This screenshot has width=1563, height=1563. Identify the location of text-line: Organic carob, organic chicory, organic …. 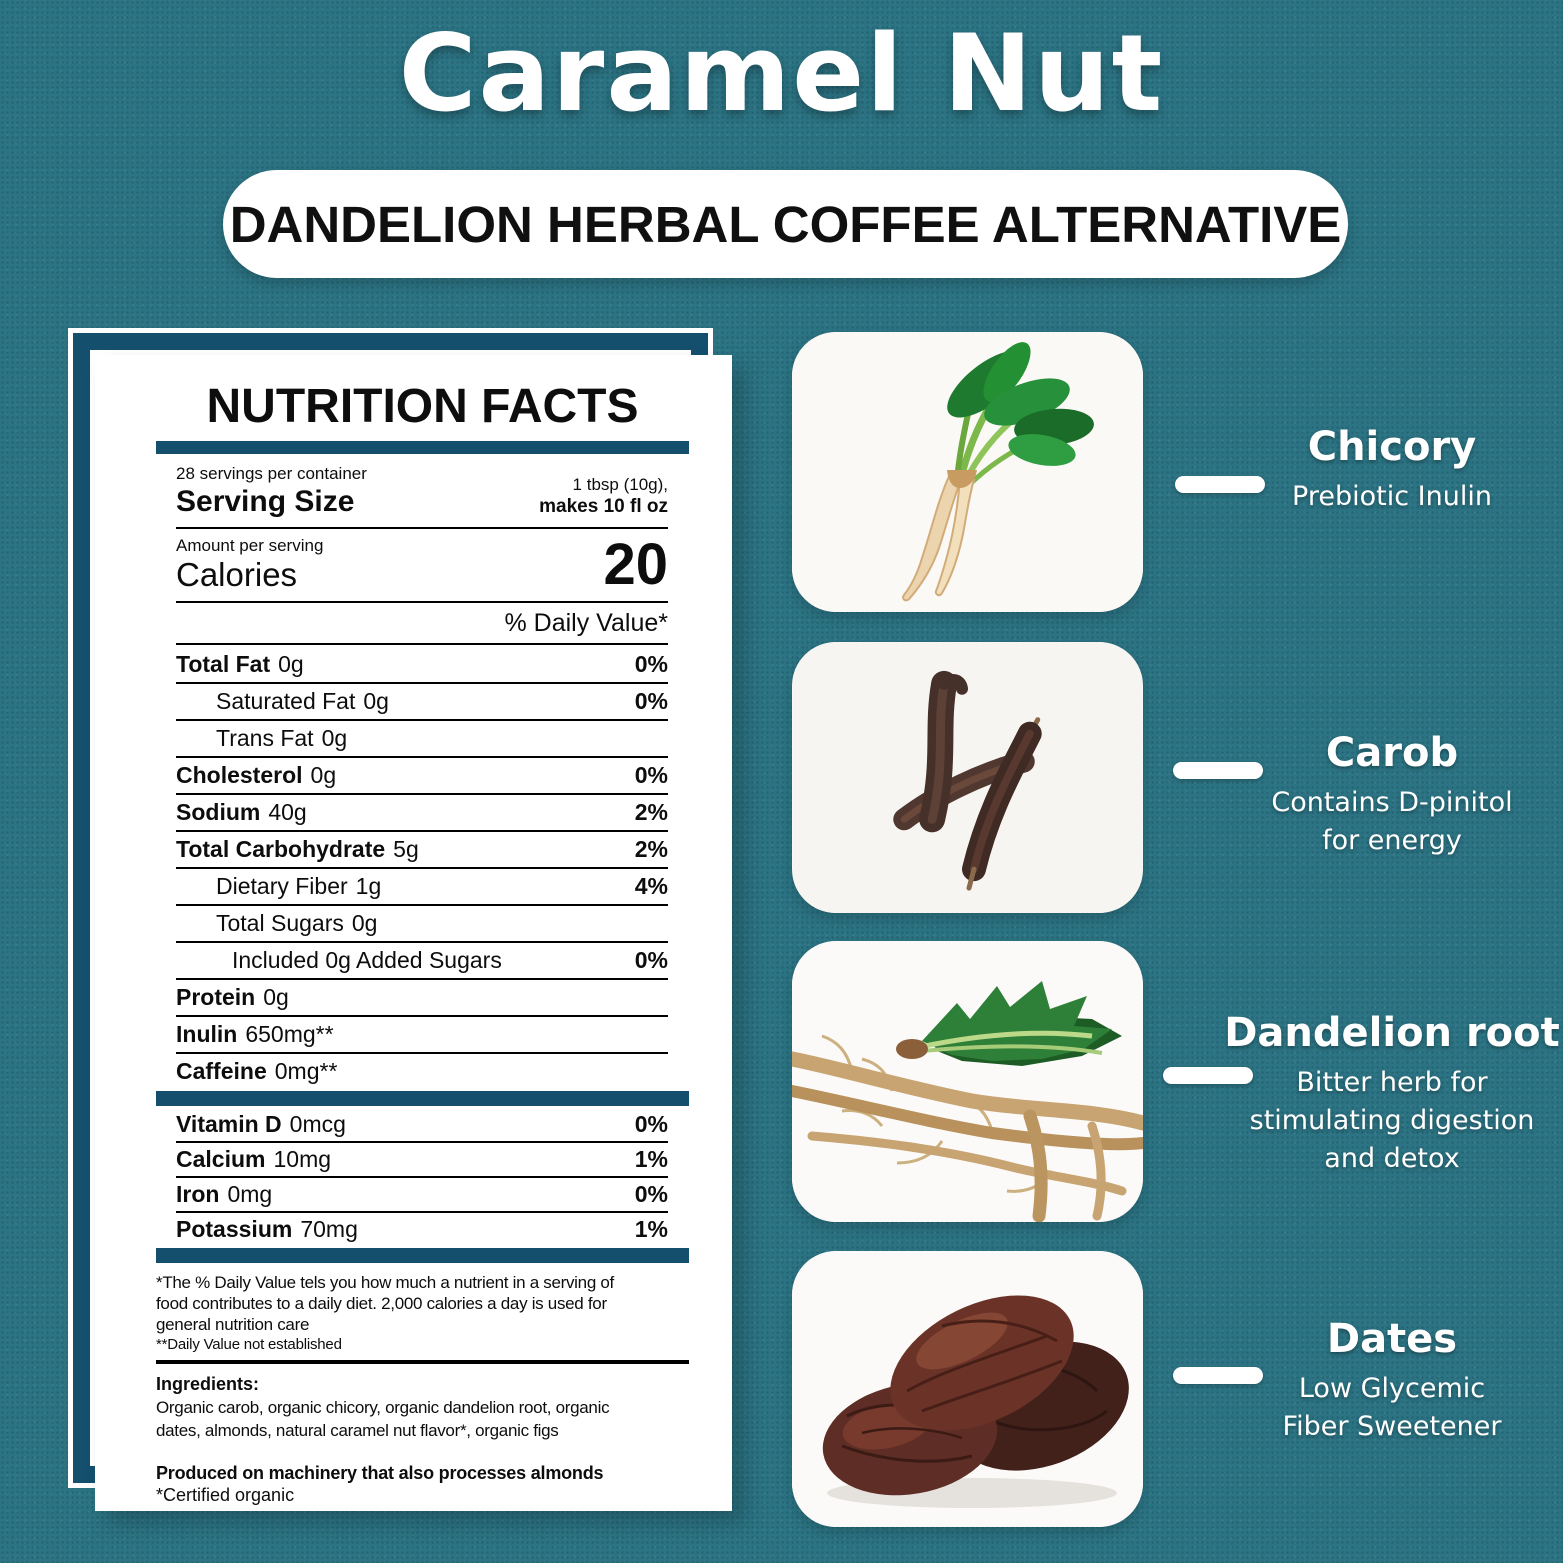
(383, 1407).